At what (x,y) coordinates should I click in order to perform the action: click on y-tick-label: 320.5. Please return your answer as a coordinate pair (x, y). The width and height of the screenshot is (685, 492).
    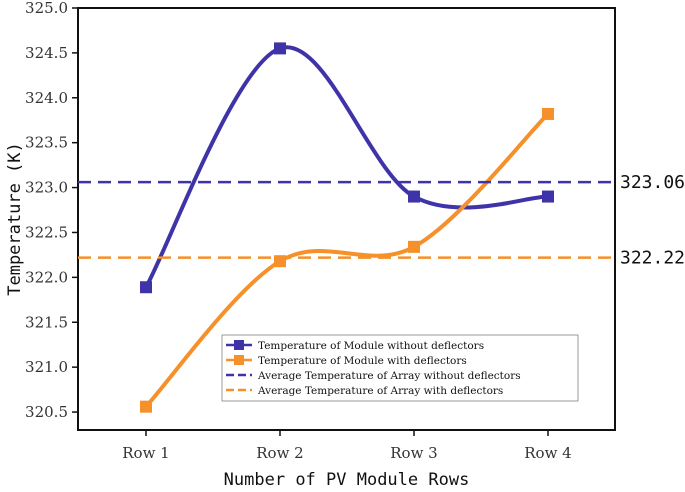
    Looking at the image, I should click on (46, 412).